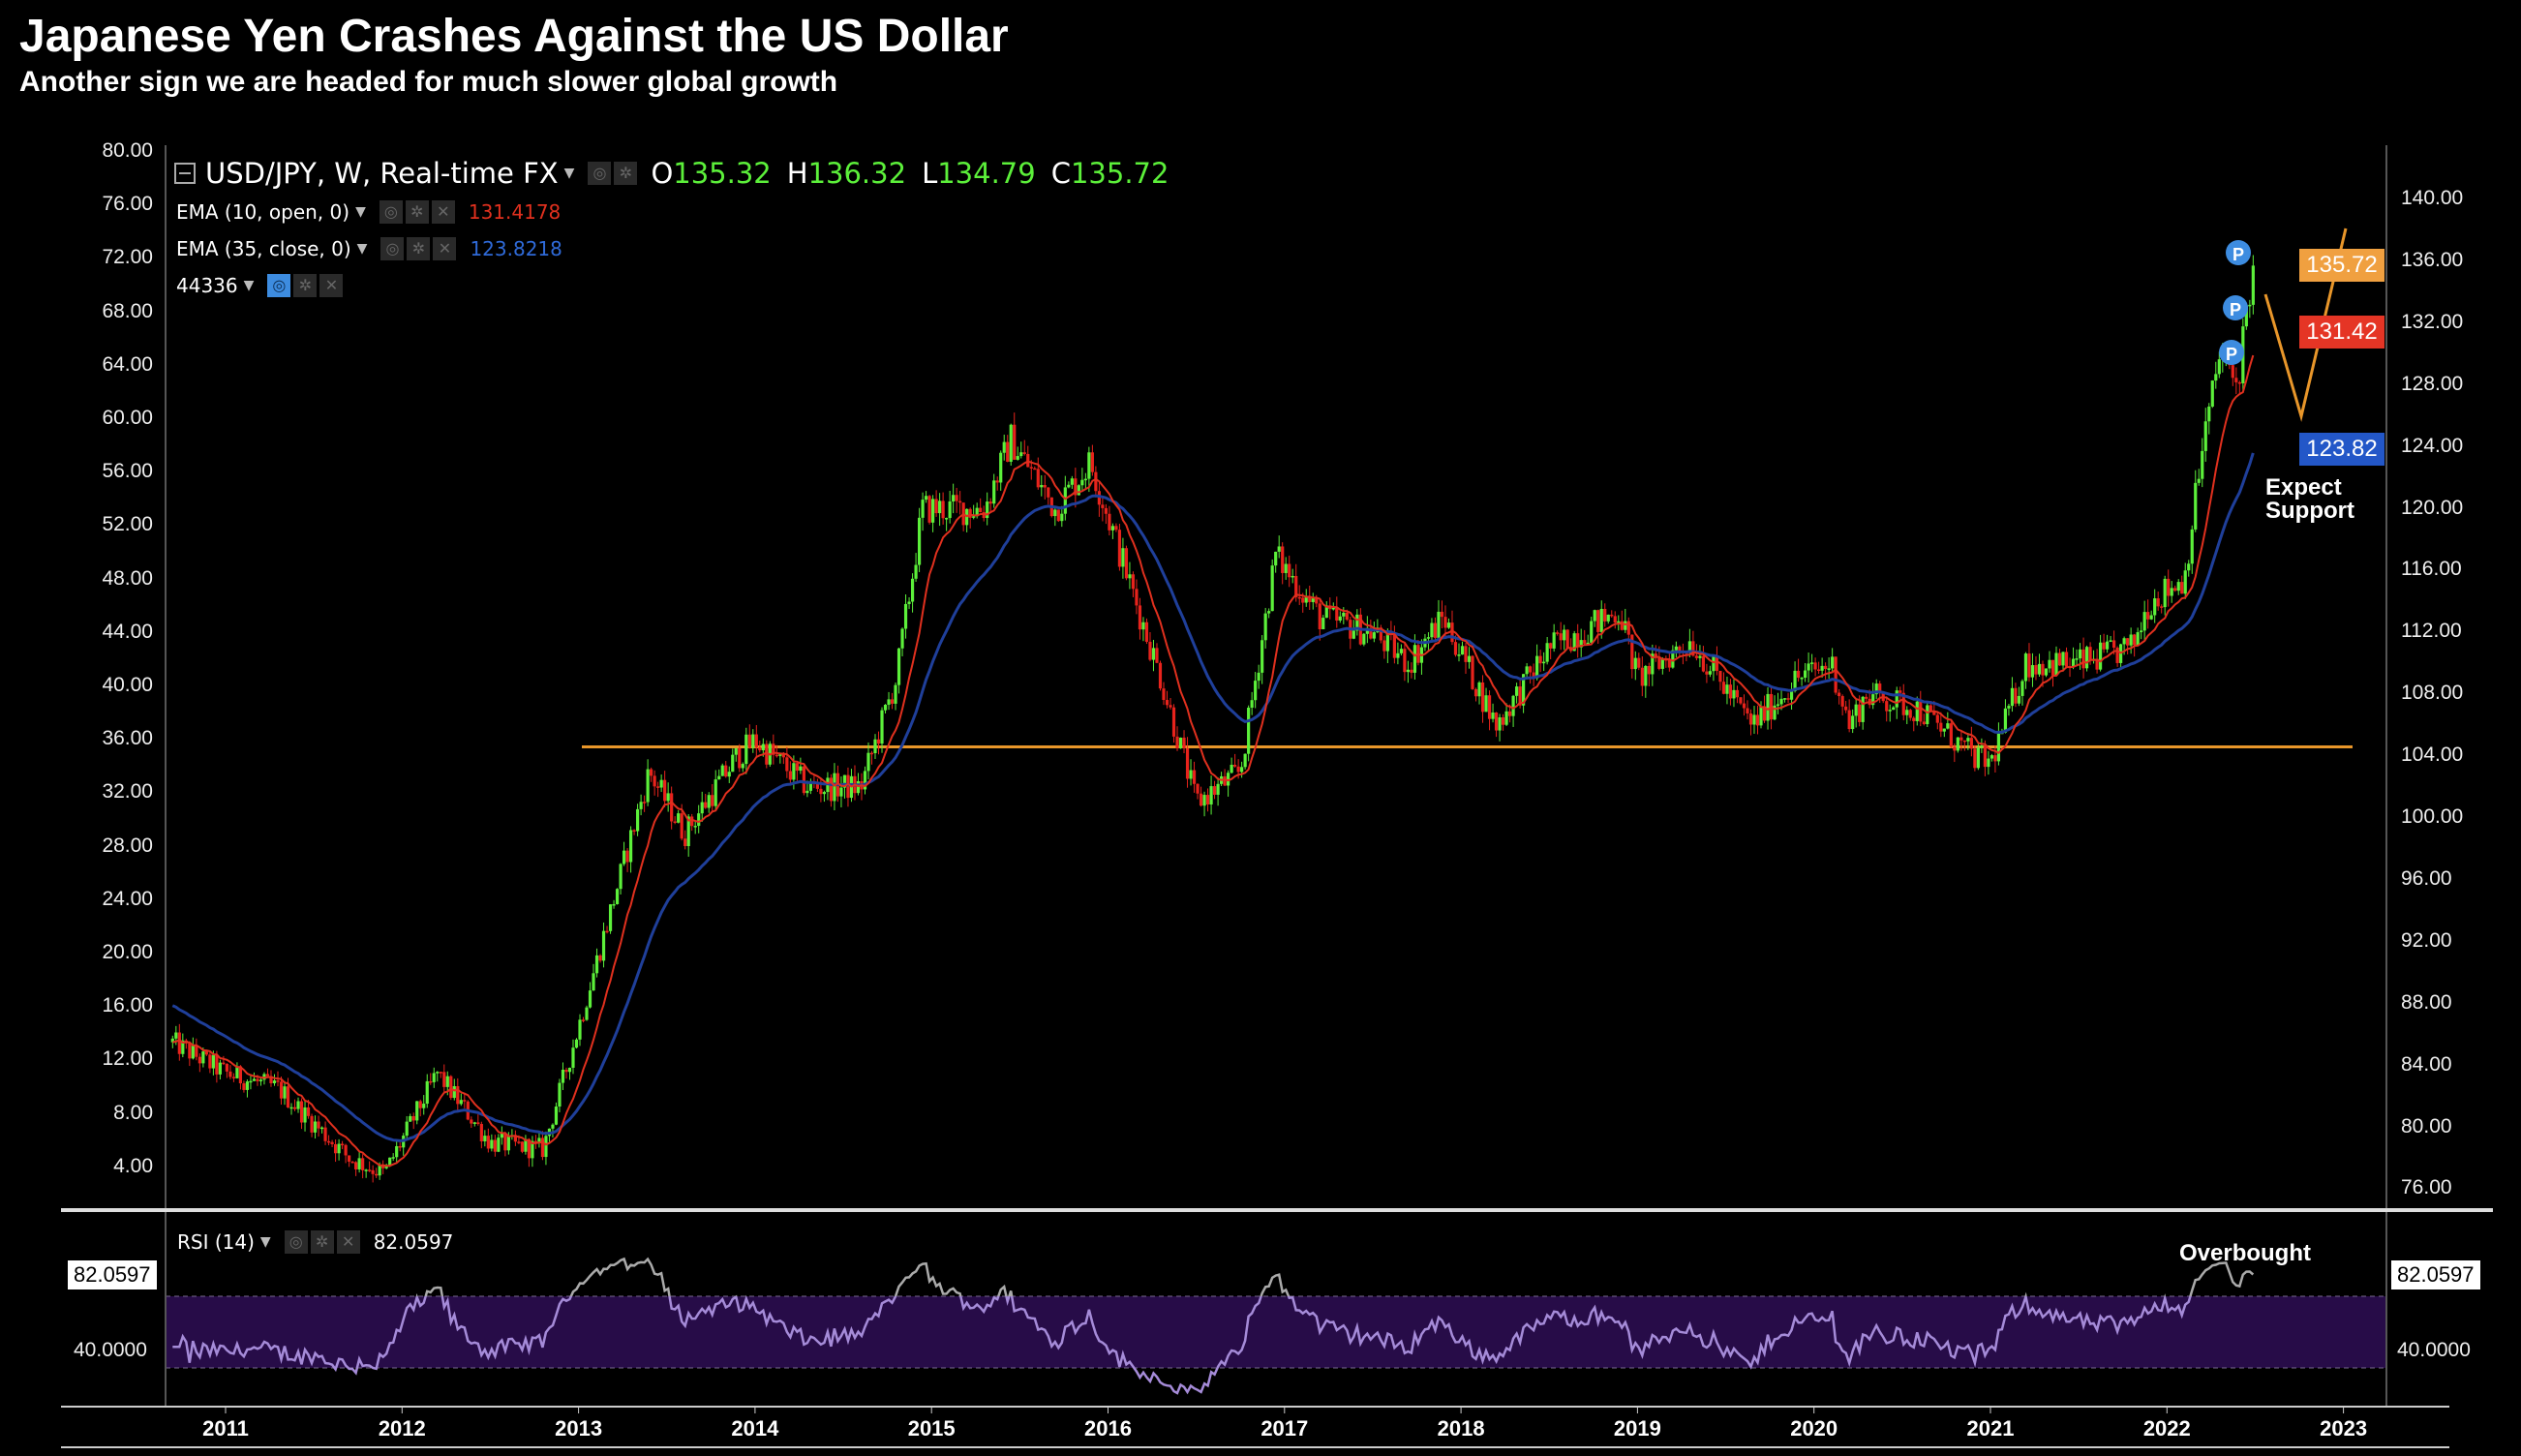 The width and height of the screenshot is (2521, 1456). I want to click on open-value: 135.32, so click(722, 174).